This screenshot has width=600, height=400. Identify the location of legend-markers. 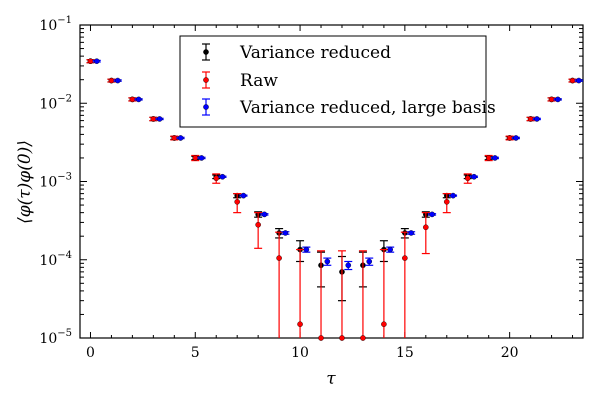
(206, 79).